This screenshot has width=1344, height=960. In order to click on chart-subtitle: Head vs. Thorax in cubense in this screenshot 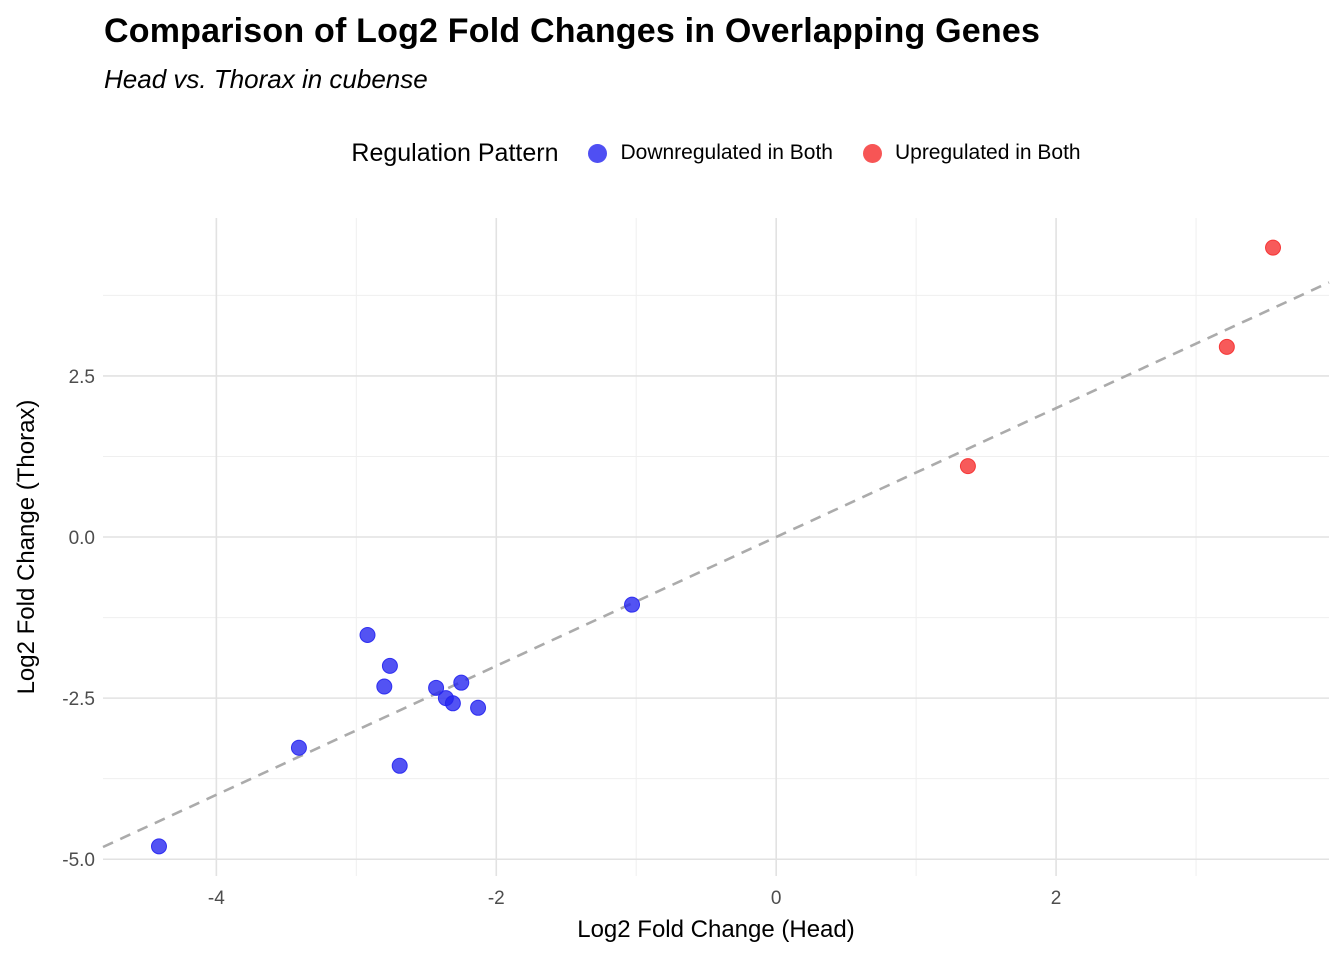, I will do `click(266, 79)`.